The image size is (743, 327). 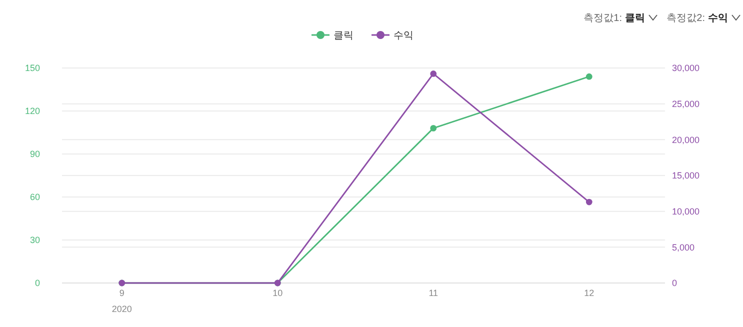 What do you see at coordinates (603, 18) in the screenshot?
I see `text: 측정값1:` at bounding box center [603, 18].